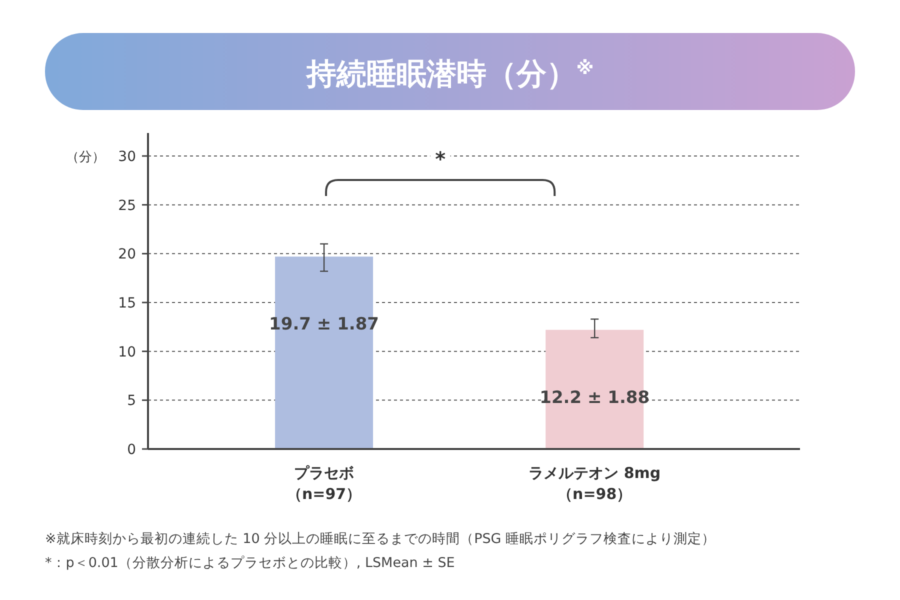 Image resolution: width=900 pixels, height=600 pixels. What do you see at coordinates (380, 539) in the screenshot?
I see `text: ※就床時刻から最初の連続した 10 分以上の睡眠に至るまでの時間（PSG 睡眠ポリグラフ検査により測定）` at bounding box center [380, 539].